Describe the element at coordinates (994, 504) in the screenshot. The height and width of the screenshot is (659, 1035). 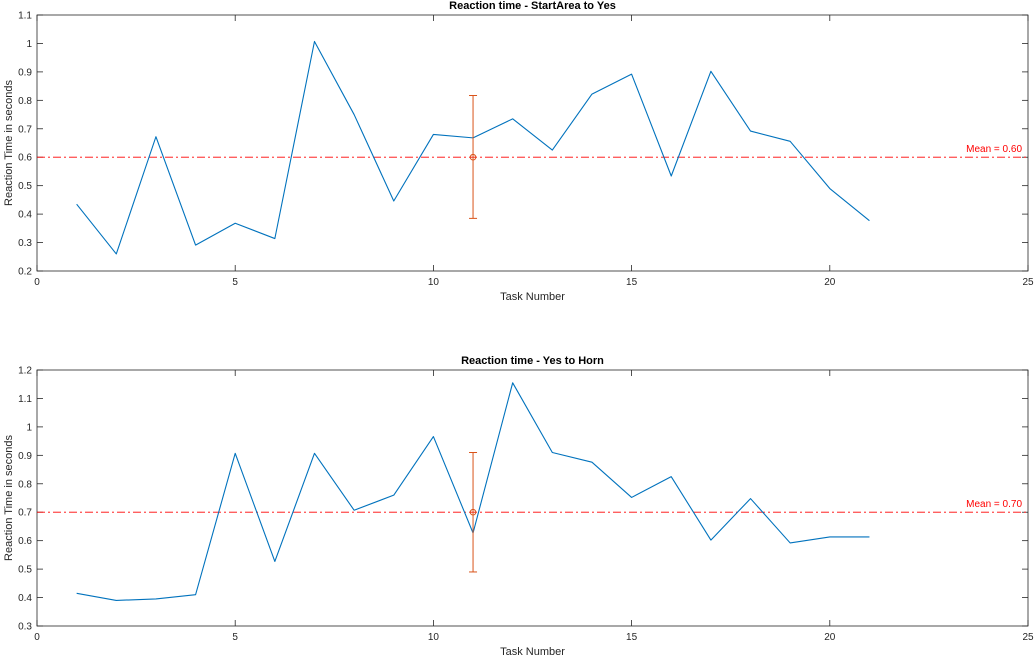
I see `mean-label: Mean = 0.70` at that location.